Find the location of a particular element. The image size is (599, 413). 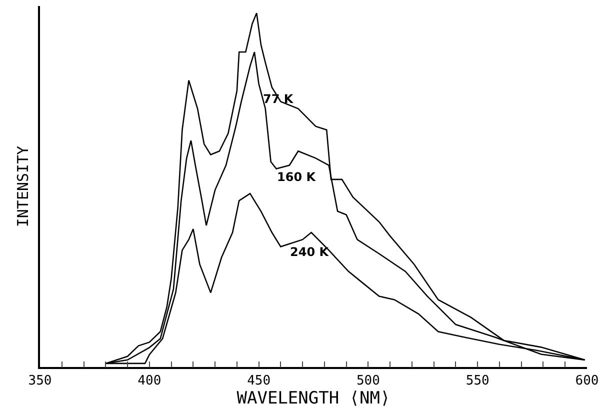

x-tick-label: 350 is located at coordinates (40, 380).